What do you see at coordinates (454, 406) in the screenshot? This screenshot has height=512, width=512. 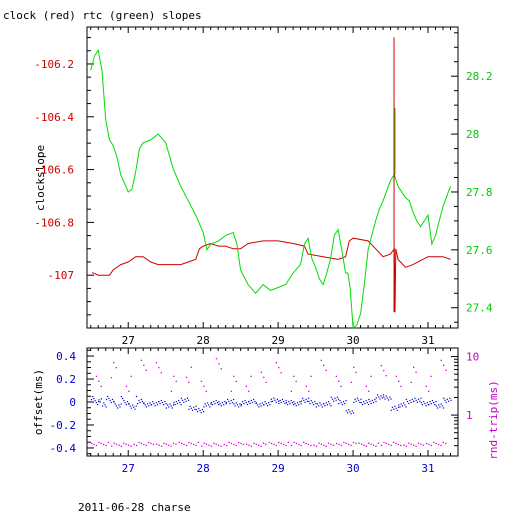 I see `offset-y2-ticks` at bounding box center [454, 406].